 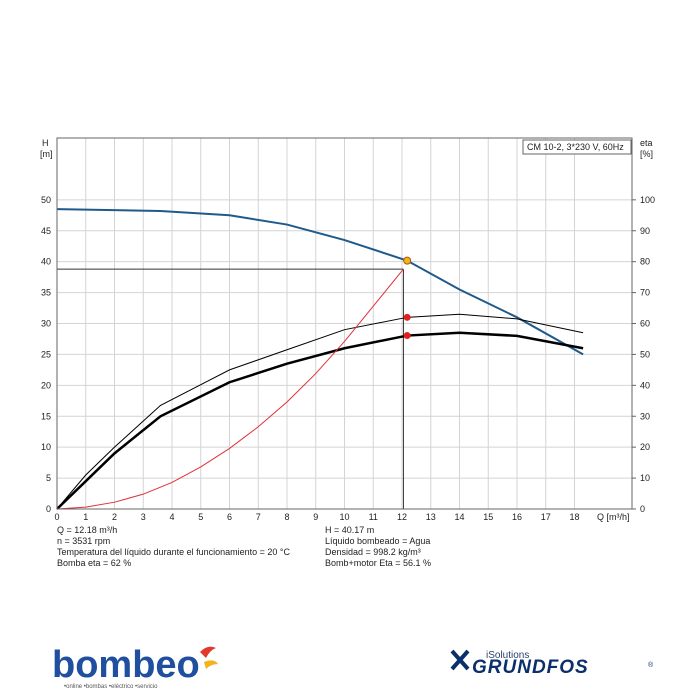 What do you see at coordinates (574, 517) in the screenshot?
I see `x-tick-label: 18` at bounding box center [574, 517].